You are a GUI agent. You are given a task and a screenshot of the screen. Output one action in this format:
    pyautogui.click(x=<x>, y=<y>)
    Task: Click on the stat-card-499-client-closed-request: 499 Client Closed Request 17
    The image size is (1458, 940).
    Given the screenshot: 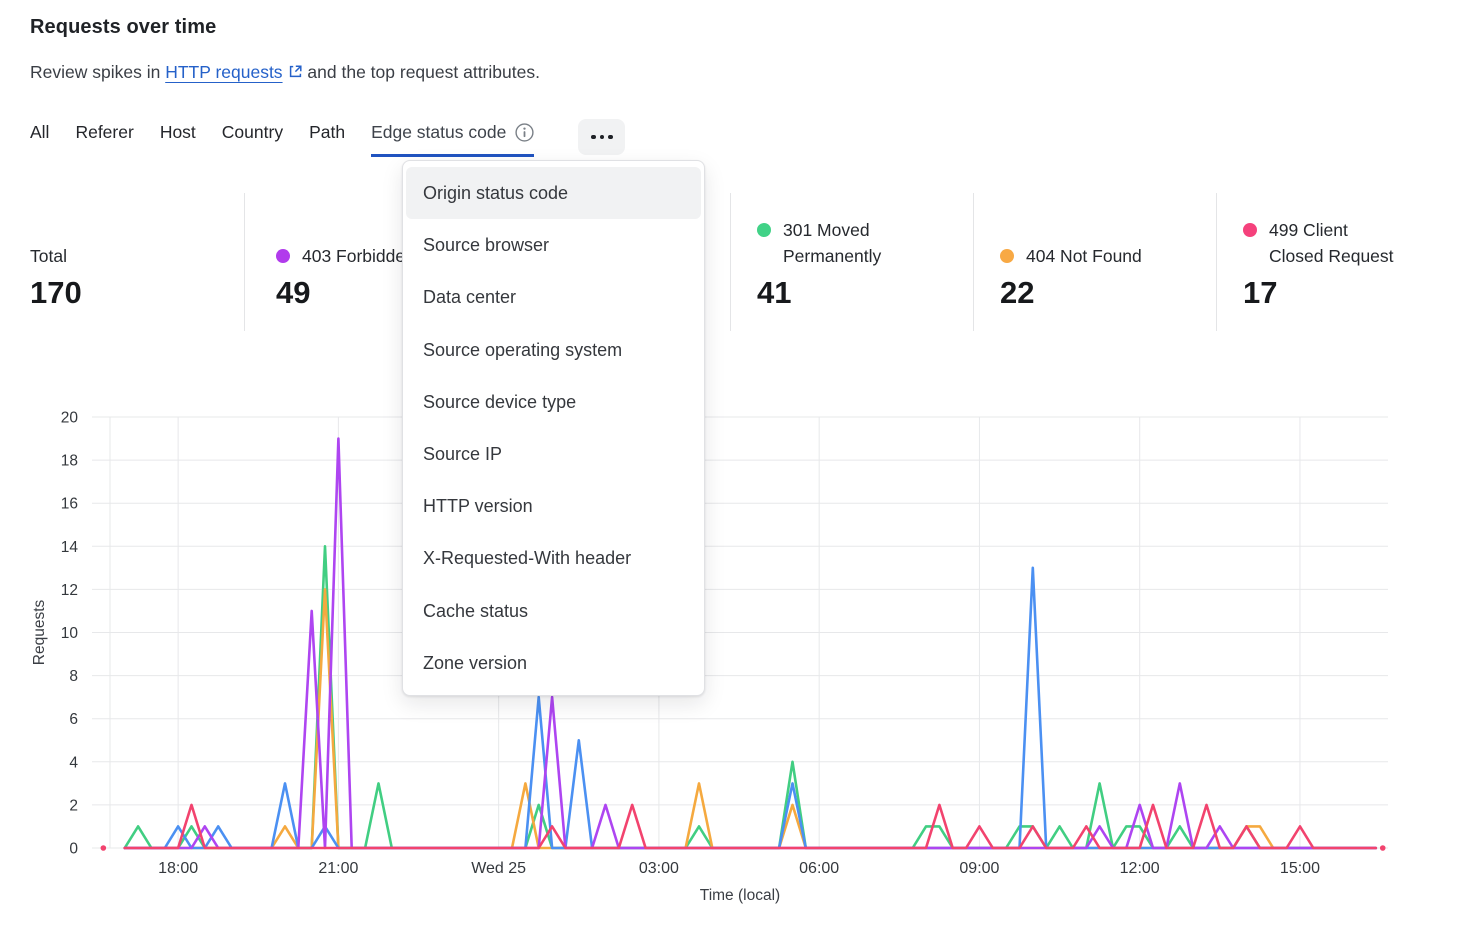 What is the action you would take?
    pyautogui.click(x=1322, y=256)
    